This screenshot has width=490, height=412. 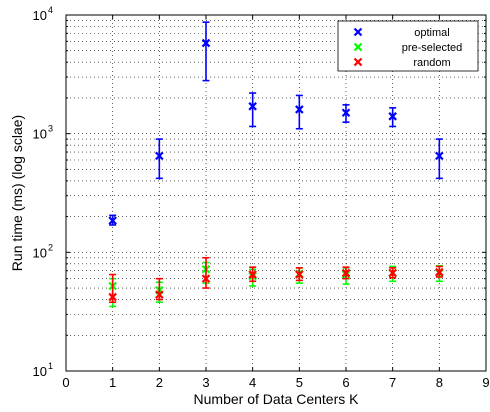 What do you see at coordinates (252, 382) in the screenshot?
I see `x-tick-label: 4` at bounding box center [252, 382].